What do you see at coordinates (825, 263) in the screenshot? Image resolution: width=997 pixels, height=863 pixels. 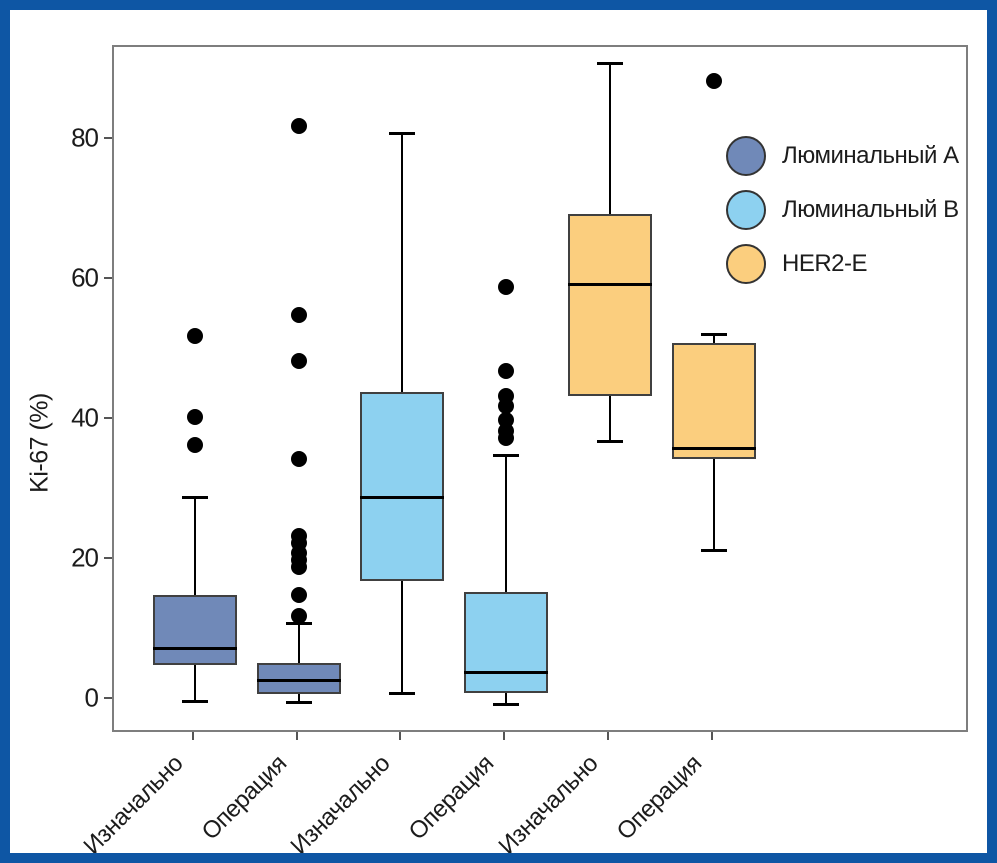 I see `legend-label: HER2-E` at bounding box center [825, 263].